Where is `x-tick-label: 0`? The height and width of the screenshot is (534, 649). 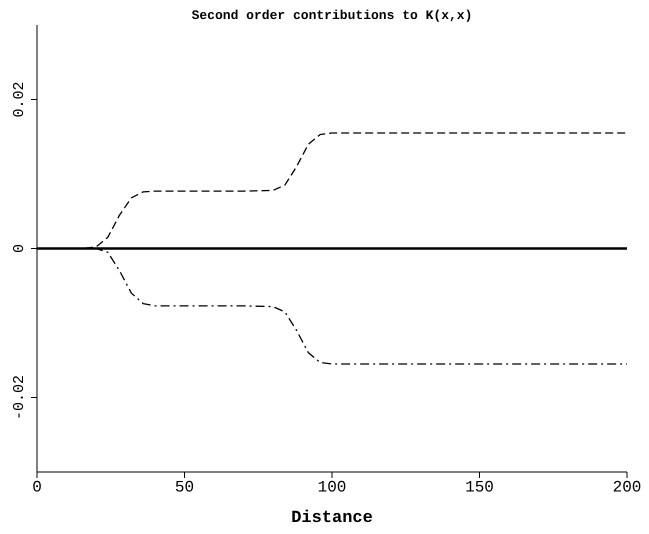 x-tick-label: 0 is located at coordinates (37, 487).